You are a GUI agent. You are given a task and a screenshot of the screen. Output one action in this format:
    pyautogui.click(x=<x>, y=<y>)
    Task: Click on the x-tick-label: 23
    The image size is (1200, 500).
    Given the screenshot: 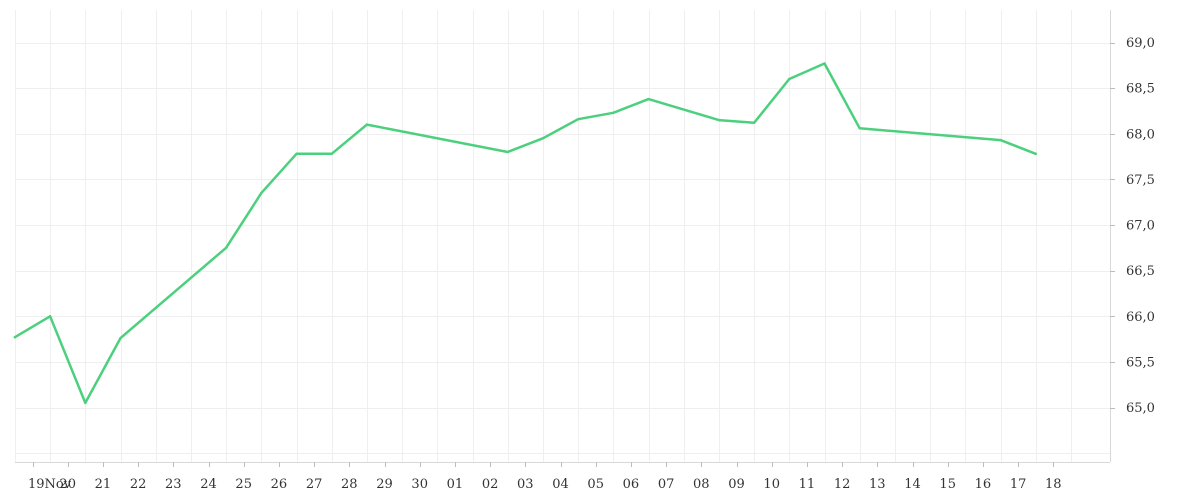 What is the action you would take?
    pyautogui.click(x=173, y=484)
    